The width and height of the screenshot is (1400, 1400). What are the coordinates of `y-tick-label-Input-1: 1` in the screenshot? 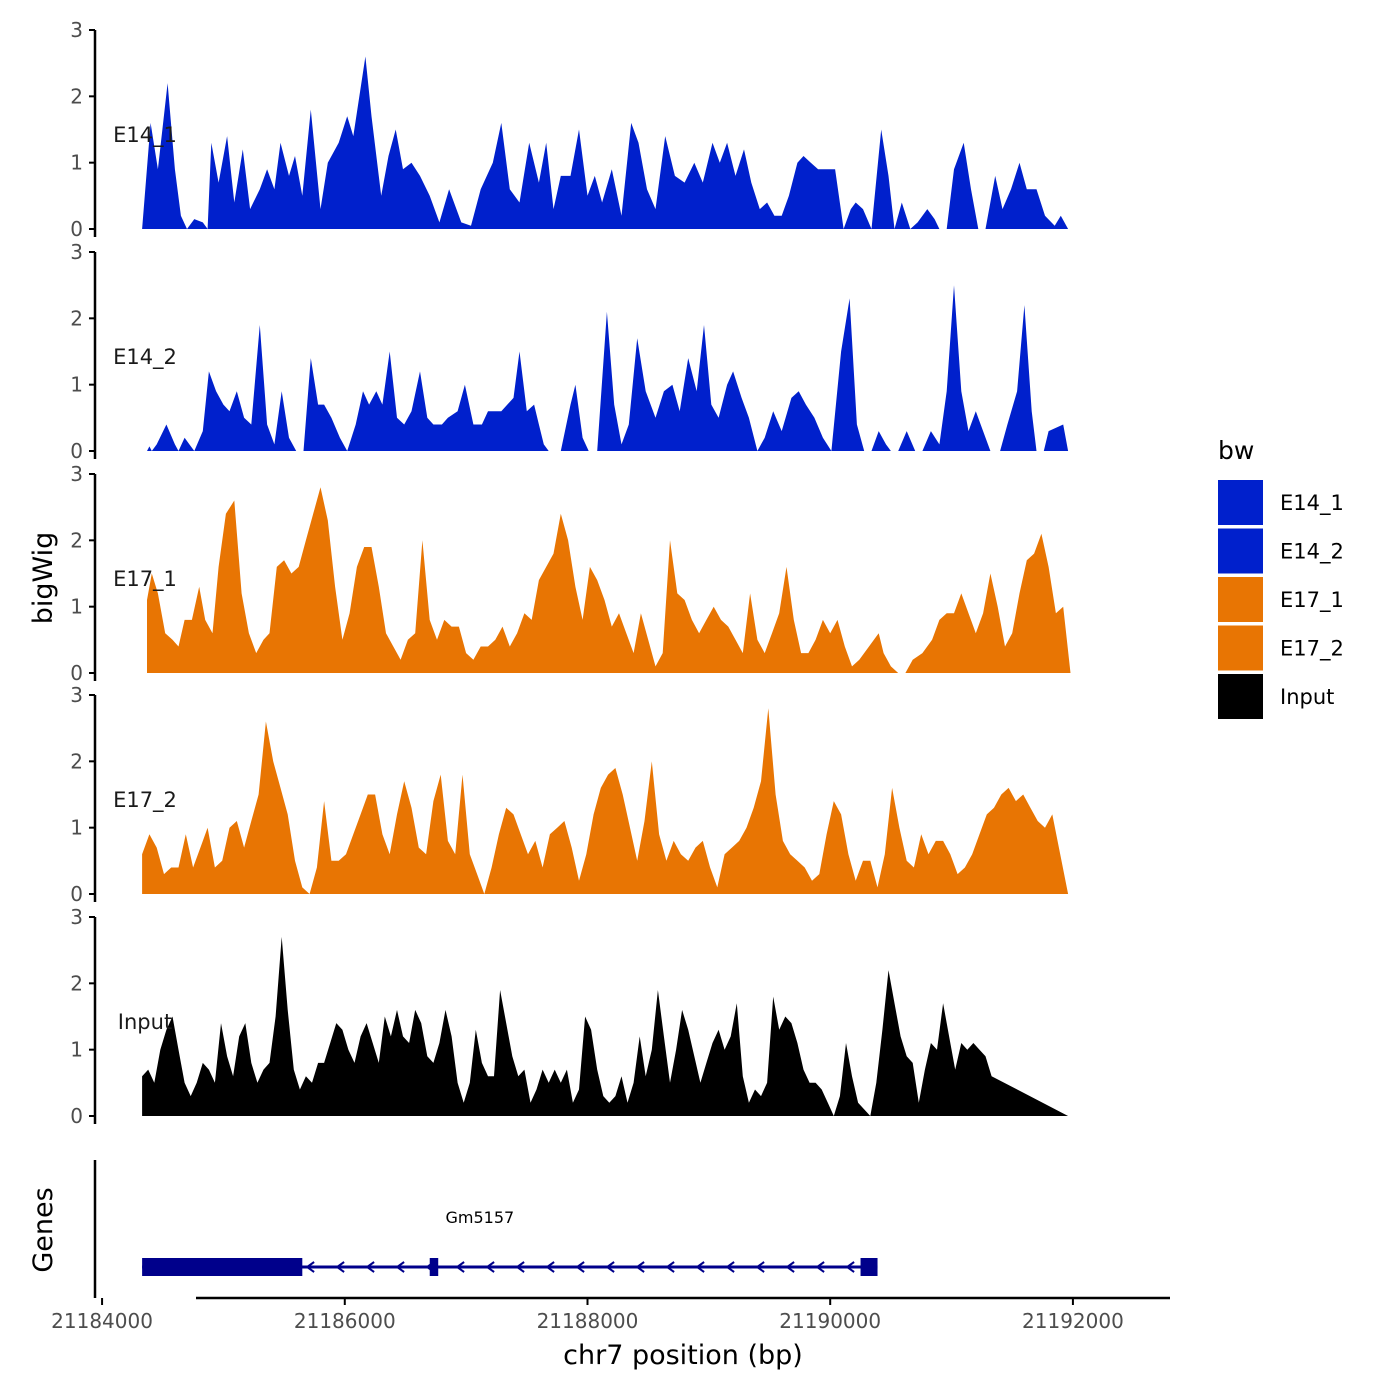 It's located at (76, 1050).